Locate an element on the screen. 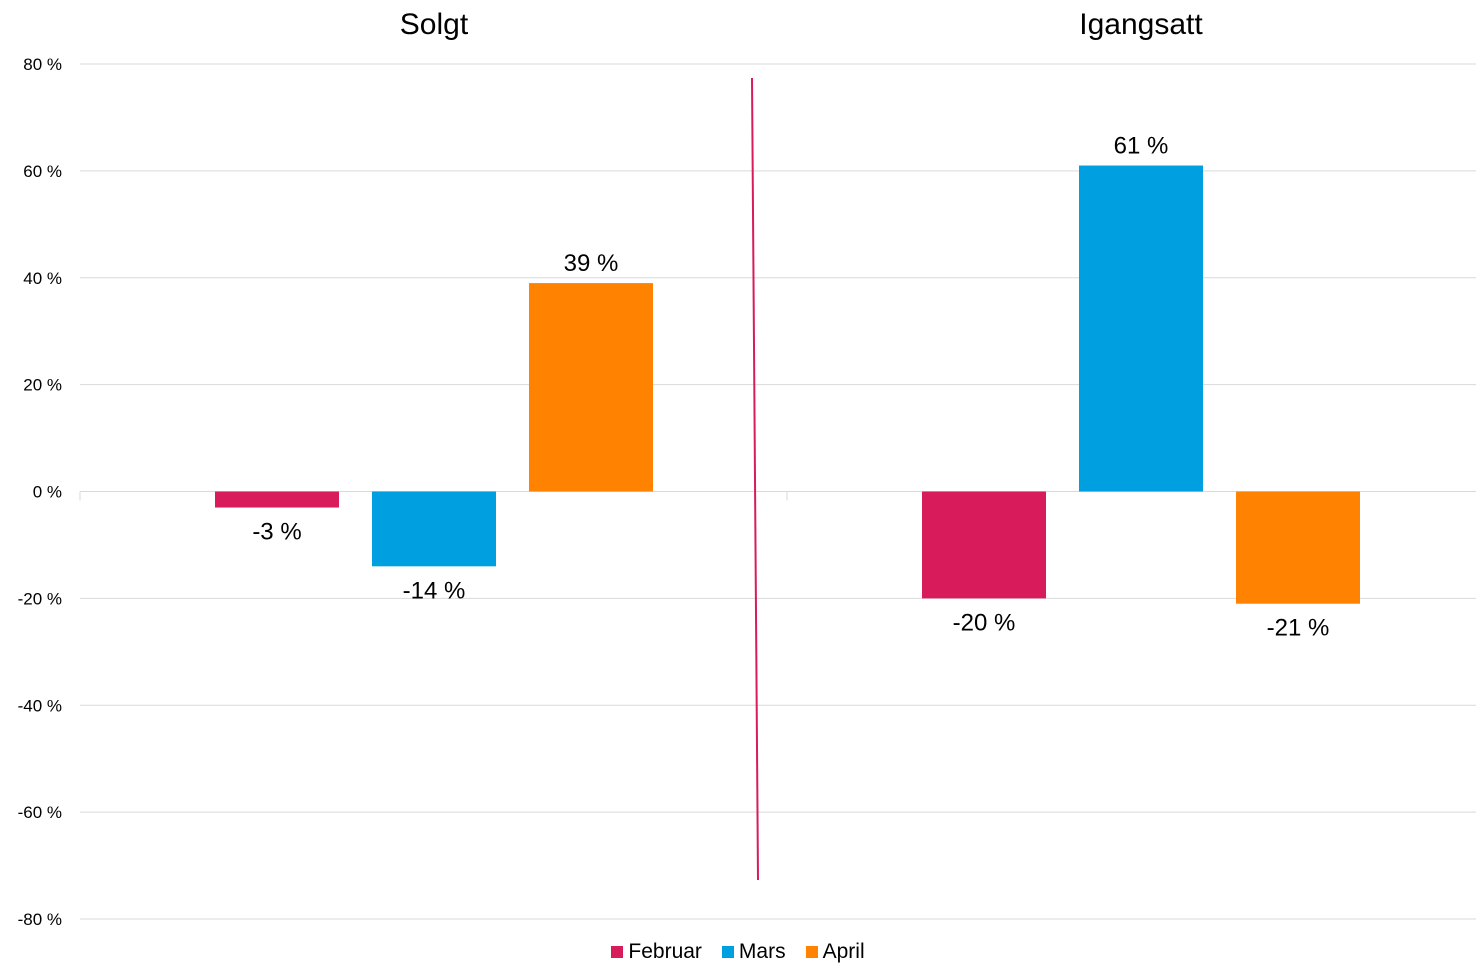 The height and width of the screenshot is (968, 1476). category-label: Igangsatt is located at coordinates (1141, 24).